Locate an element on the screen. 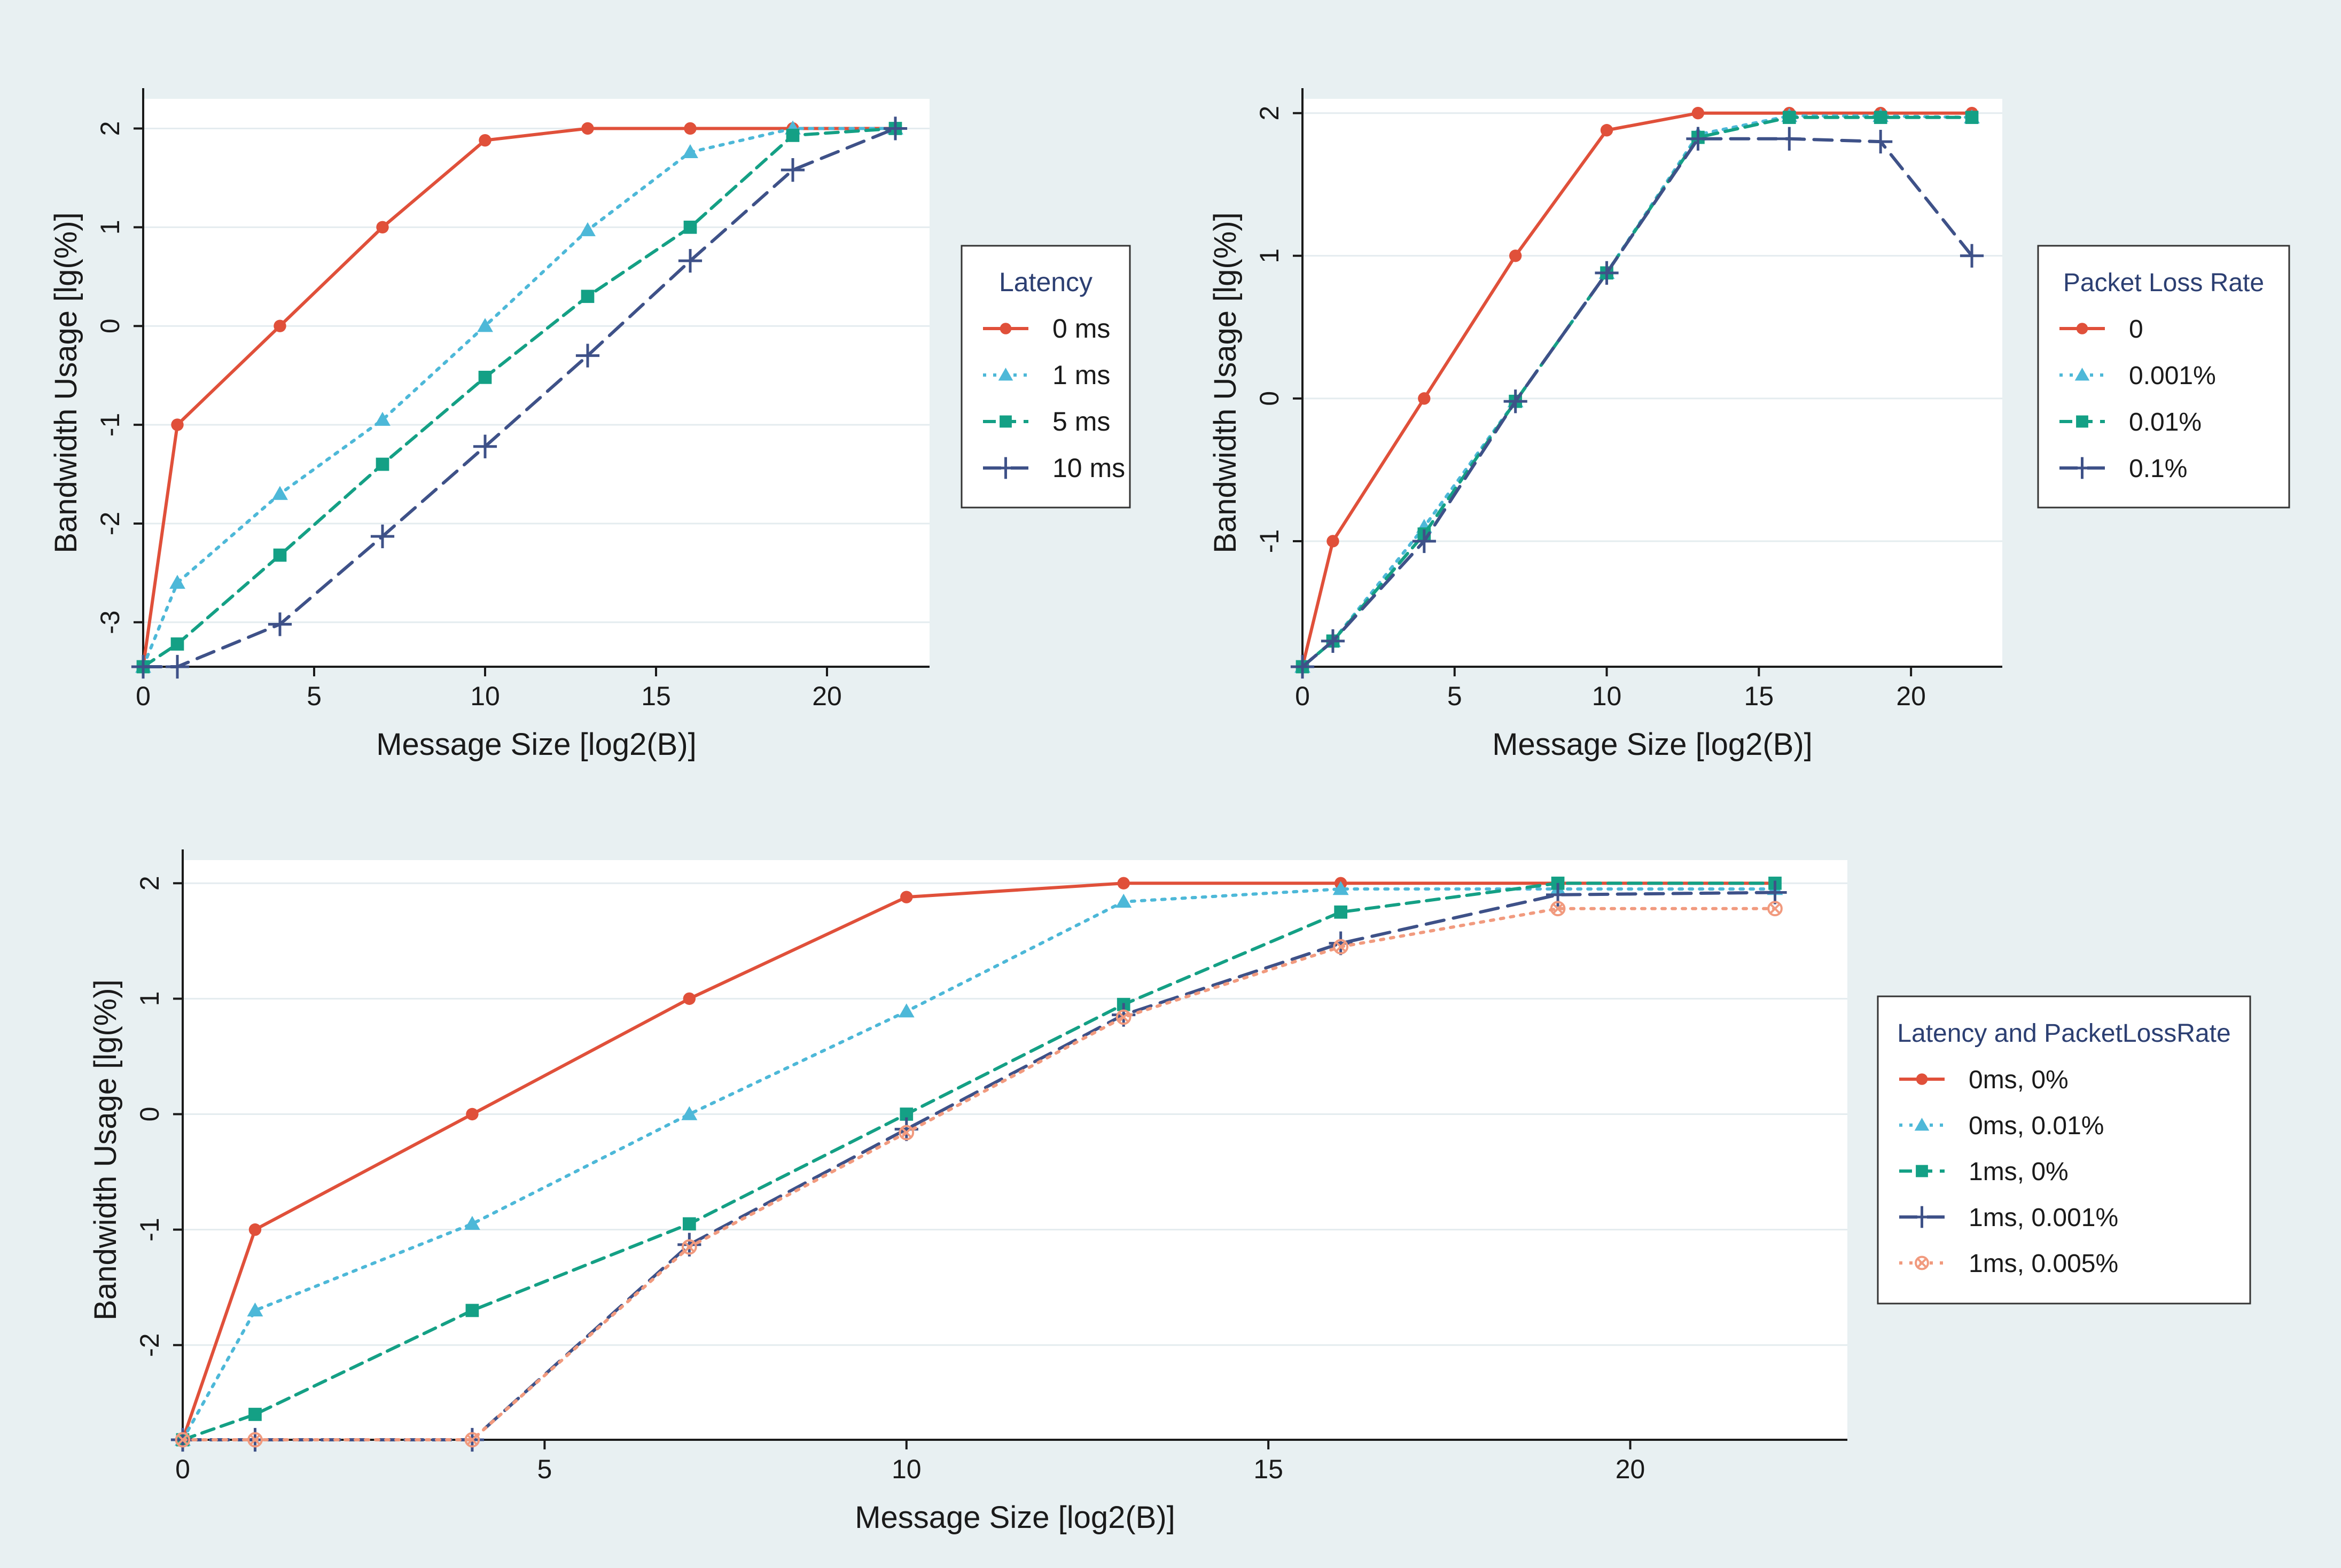 The width and height of the screenshot is (2341, 1568). legend-label: 1ms, 0% is located at coordinates (2019, 1172).